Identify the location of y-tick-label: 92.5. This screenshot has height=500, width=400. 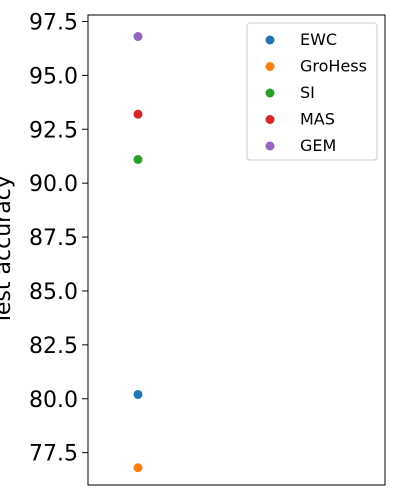
(53, 130).